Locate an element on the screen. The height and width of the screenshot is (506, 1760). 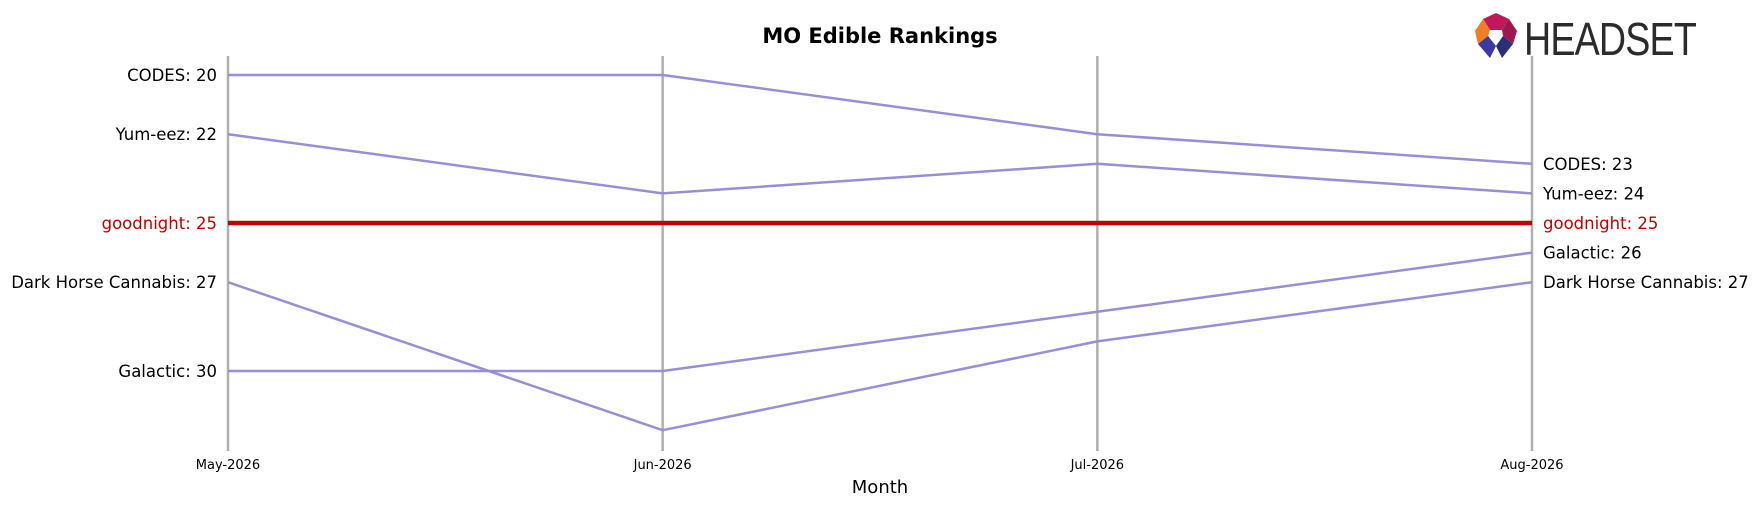
x-axis-title: Month is located at coordinates (880, 487).